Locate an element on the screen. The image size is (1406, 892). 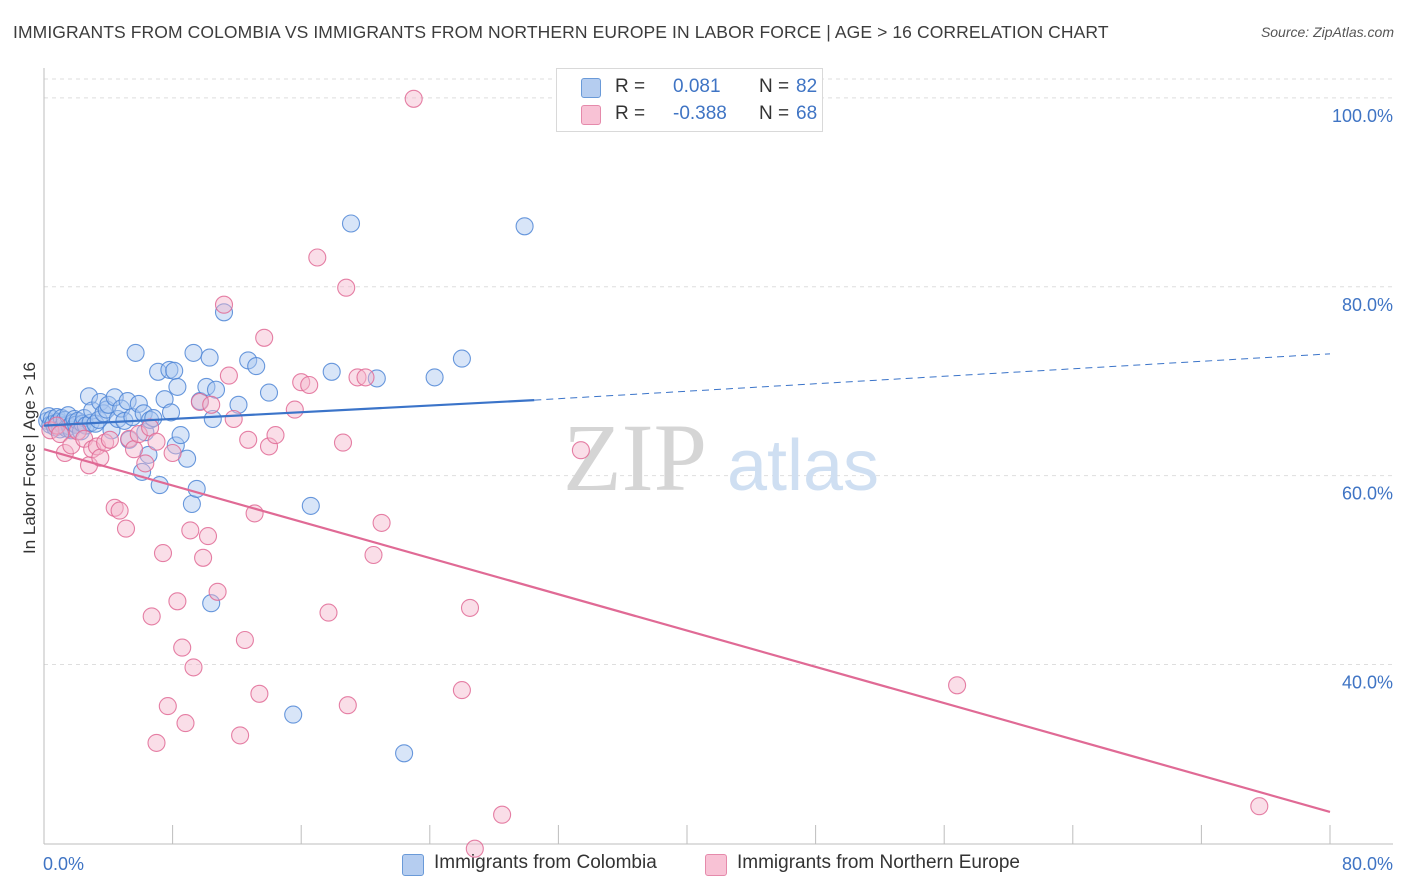
x-tick-label-max: 80.0% is located at coordinates (1367, 864).